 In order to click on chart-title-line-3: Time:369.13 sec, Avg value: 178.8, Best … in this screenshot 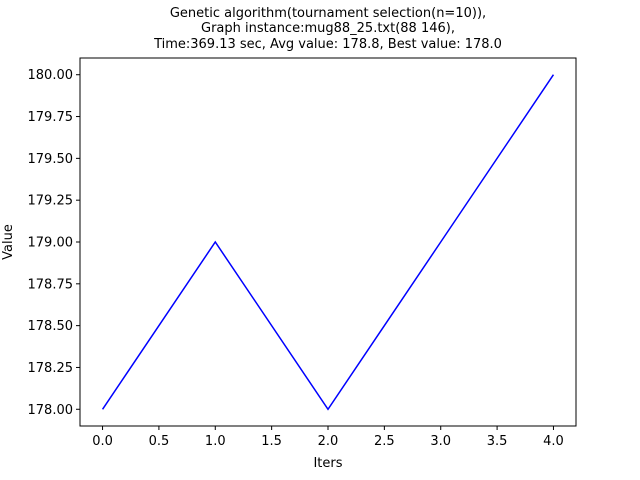, I will do `click(327, 44)`.